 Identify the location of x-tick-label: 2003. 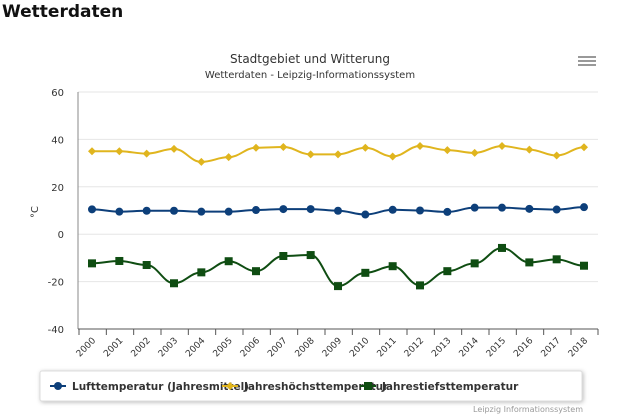
(168, 347).